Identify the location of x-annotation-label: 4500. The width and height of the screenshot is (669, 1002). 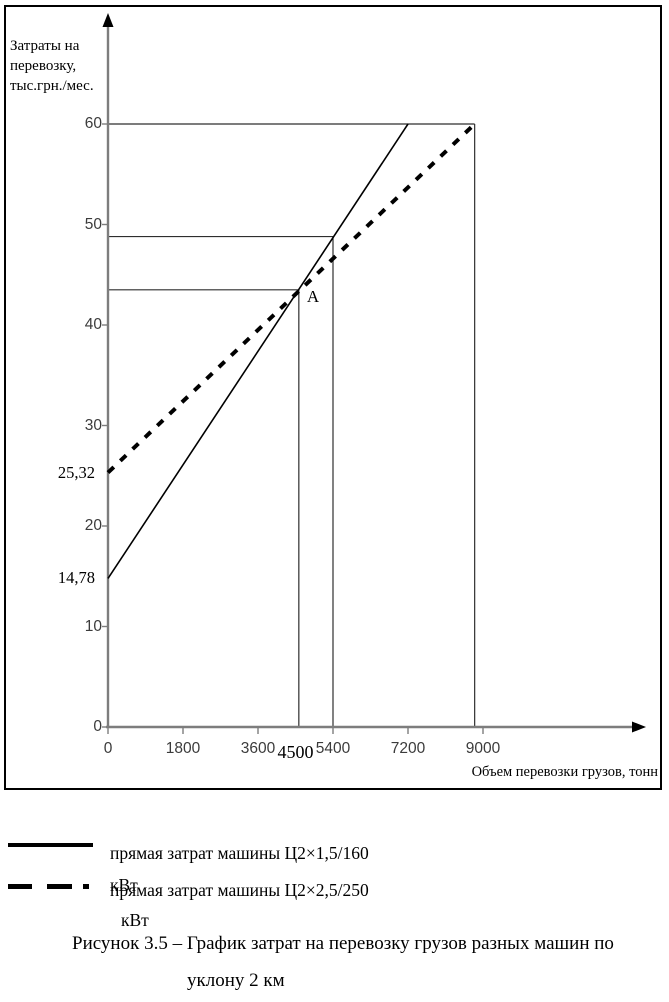
(295, 752).